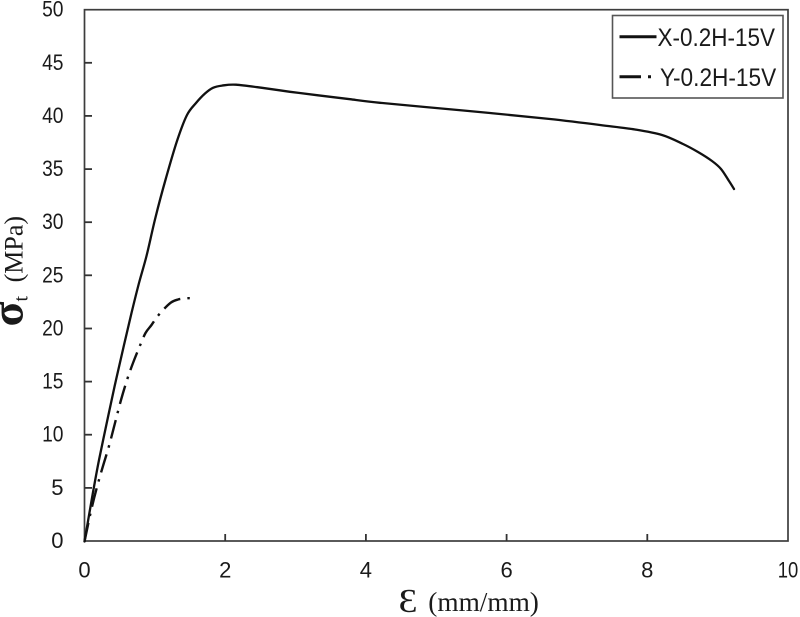 The width and height of the screenshot is (800, 617). What do you see at coordinates (16, 271) in the screenshot?
I see `svg-text: σt (MPa)` at bounding box center [16, 271].